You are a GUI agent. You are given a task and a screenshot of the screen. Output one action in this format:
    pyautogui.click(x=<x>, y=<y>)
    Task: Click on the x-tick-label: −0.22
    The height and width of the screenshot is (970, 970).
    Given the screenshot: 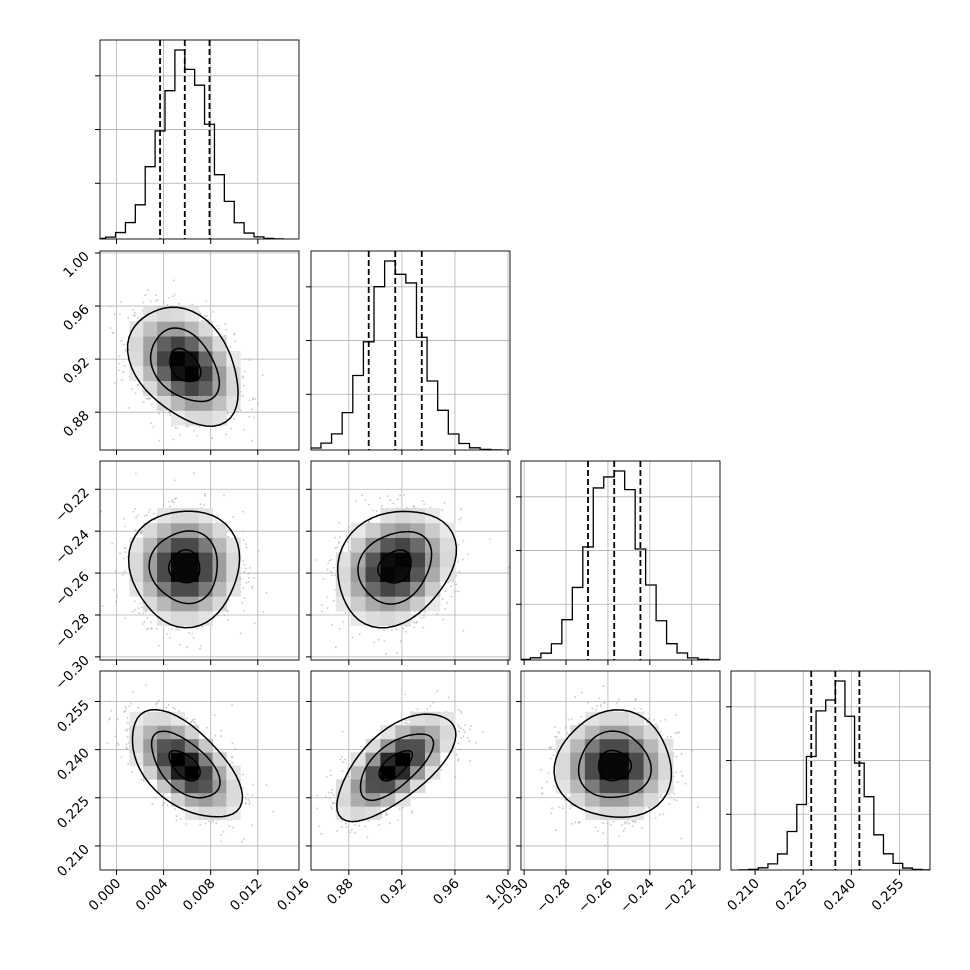 What is the action you would take?
    pyautogui.click(x=679, y=896)
    